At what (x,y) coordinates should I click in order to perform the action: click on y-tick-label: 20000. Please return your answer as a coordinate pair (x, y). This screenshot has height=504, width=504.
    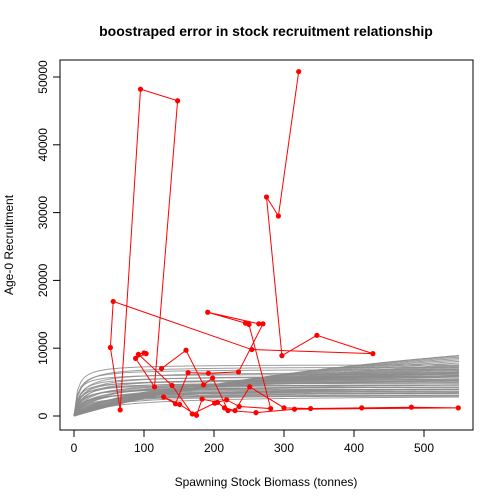
    Looking at the image, I should click on (43, 280).